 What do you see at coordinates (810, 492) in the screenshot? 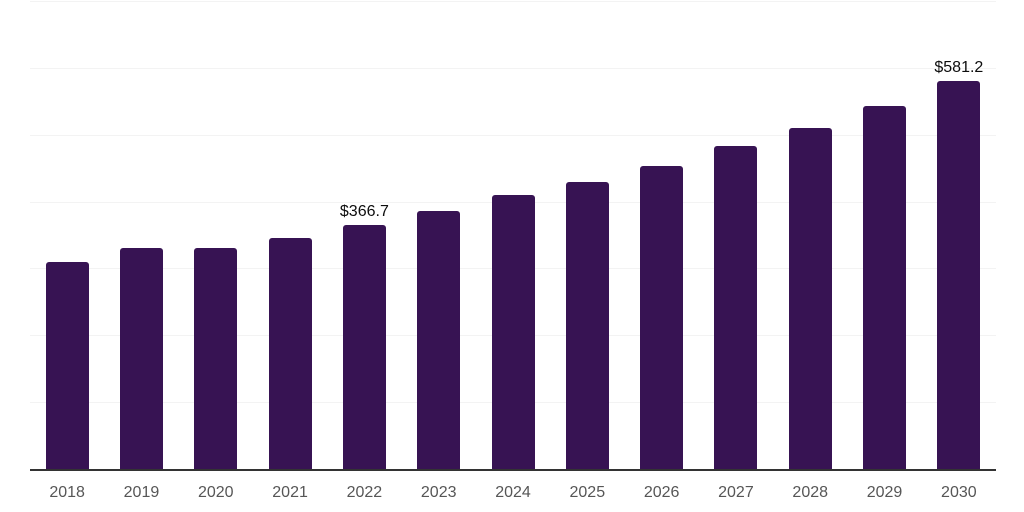
I see `x-tick-label-2028: 2028` at bounding box center [810, 492].